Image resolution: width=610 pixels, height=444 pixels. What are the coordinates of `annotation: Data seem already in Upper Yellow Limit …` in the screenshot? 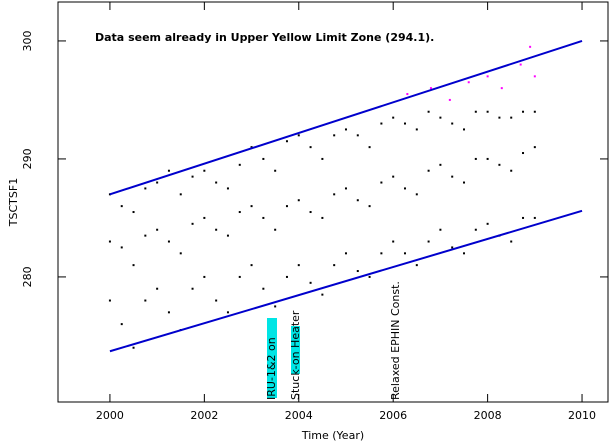 It's located at (264, 37).